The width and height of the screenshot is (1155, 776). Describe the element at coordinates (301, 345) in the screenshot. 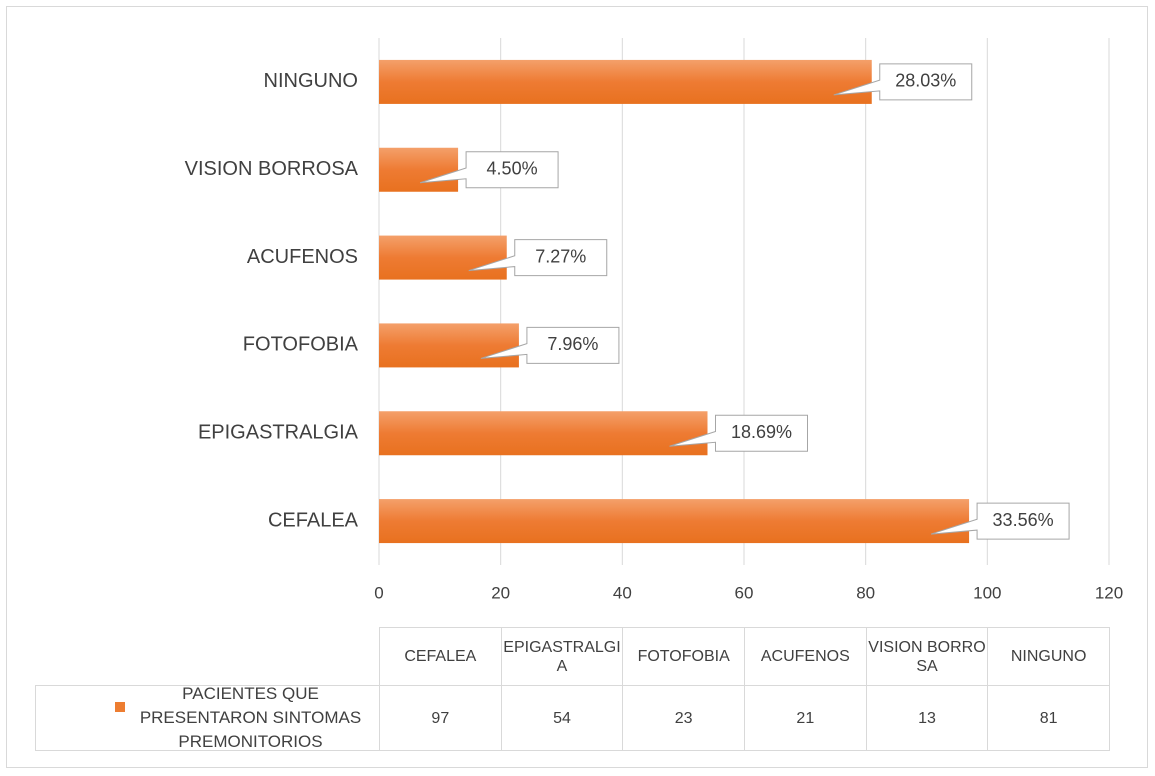

I see `y-tick-label: FOTOFOBIA` at that location.